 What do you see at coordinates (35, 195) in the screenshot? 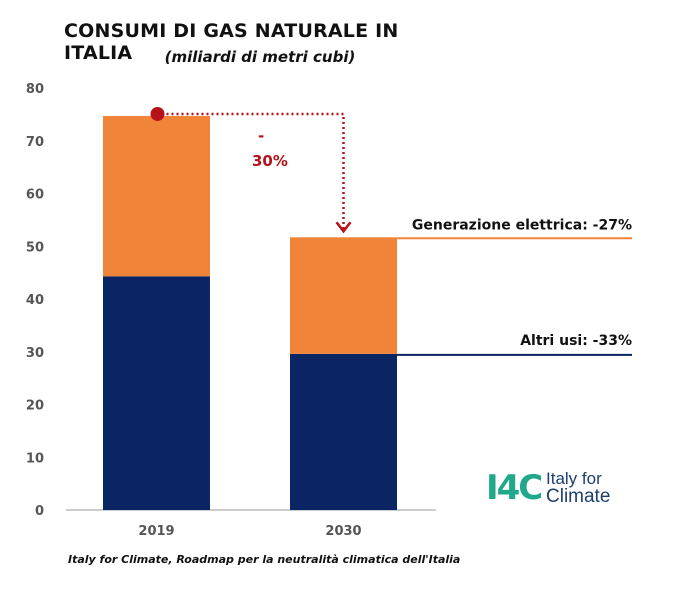
I see `y-tick-label: 60` at bounding box center [35, 195].